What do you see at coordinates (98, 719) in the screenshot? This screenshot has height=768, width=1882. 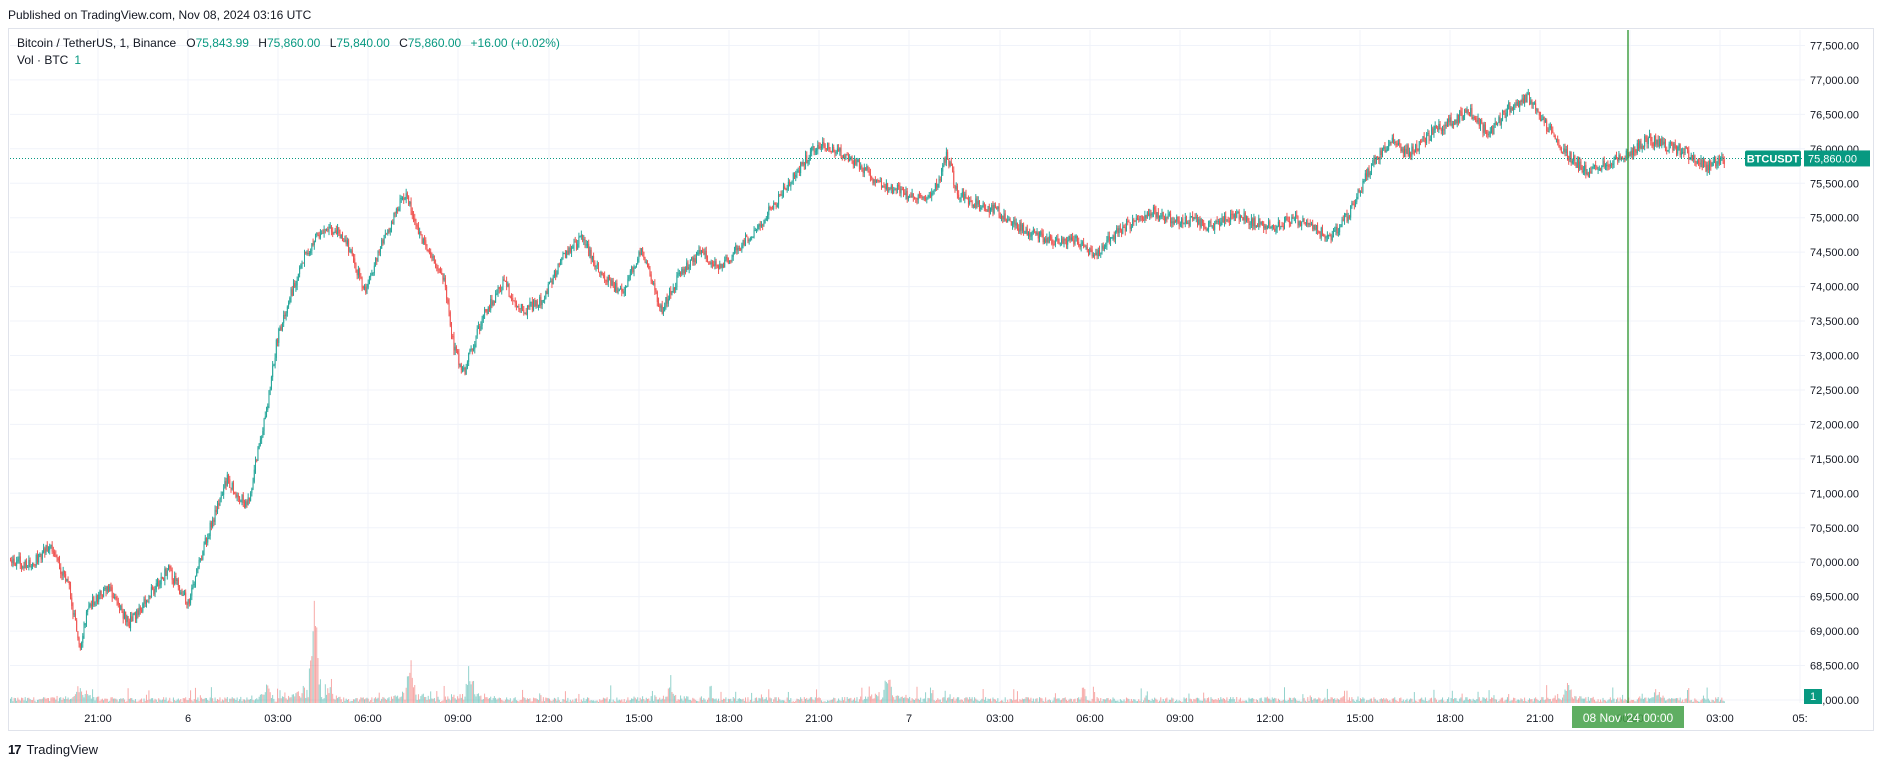 I see `time-tick-label: 21:00` at bounding box center [98, 719].